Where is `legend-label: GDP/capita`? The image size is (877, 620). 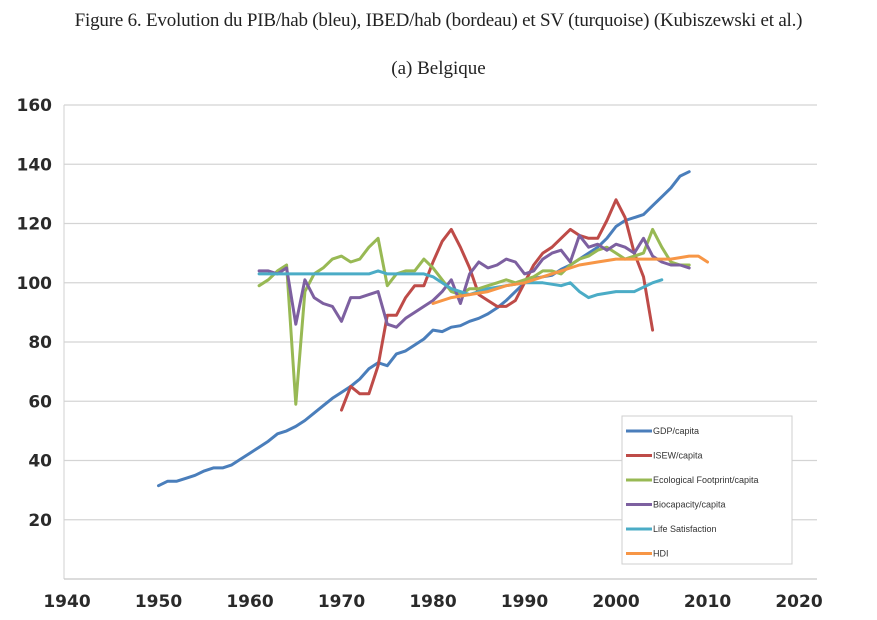
legend-label: GDP/capita is located at coordinates (676, 431).